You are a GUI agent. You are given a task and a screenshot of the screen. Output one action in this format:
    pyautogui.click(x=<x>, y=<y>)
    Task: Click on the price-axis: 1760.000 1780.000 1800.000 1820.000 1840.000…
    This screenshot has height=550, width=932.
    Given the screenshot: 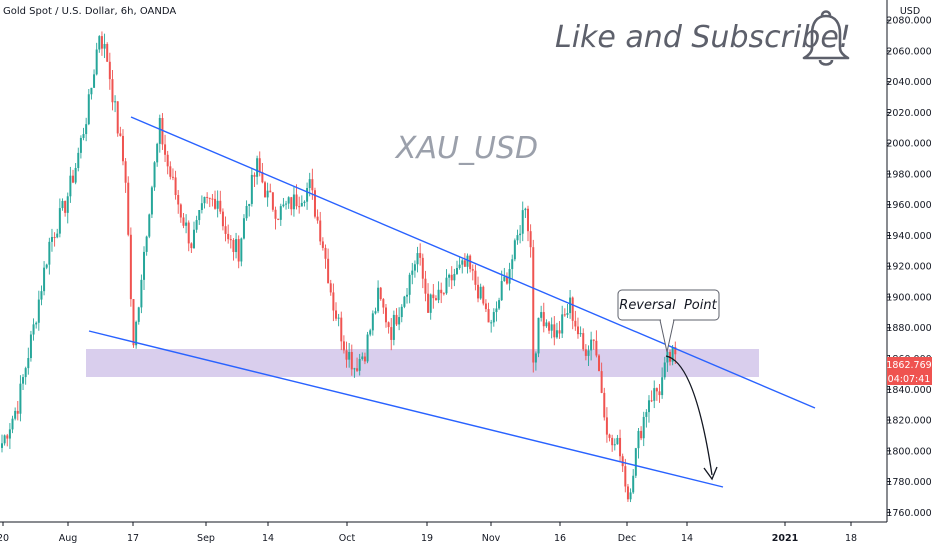 What is the action you would take?
    pyautogui.click(x=908, y=267)
    